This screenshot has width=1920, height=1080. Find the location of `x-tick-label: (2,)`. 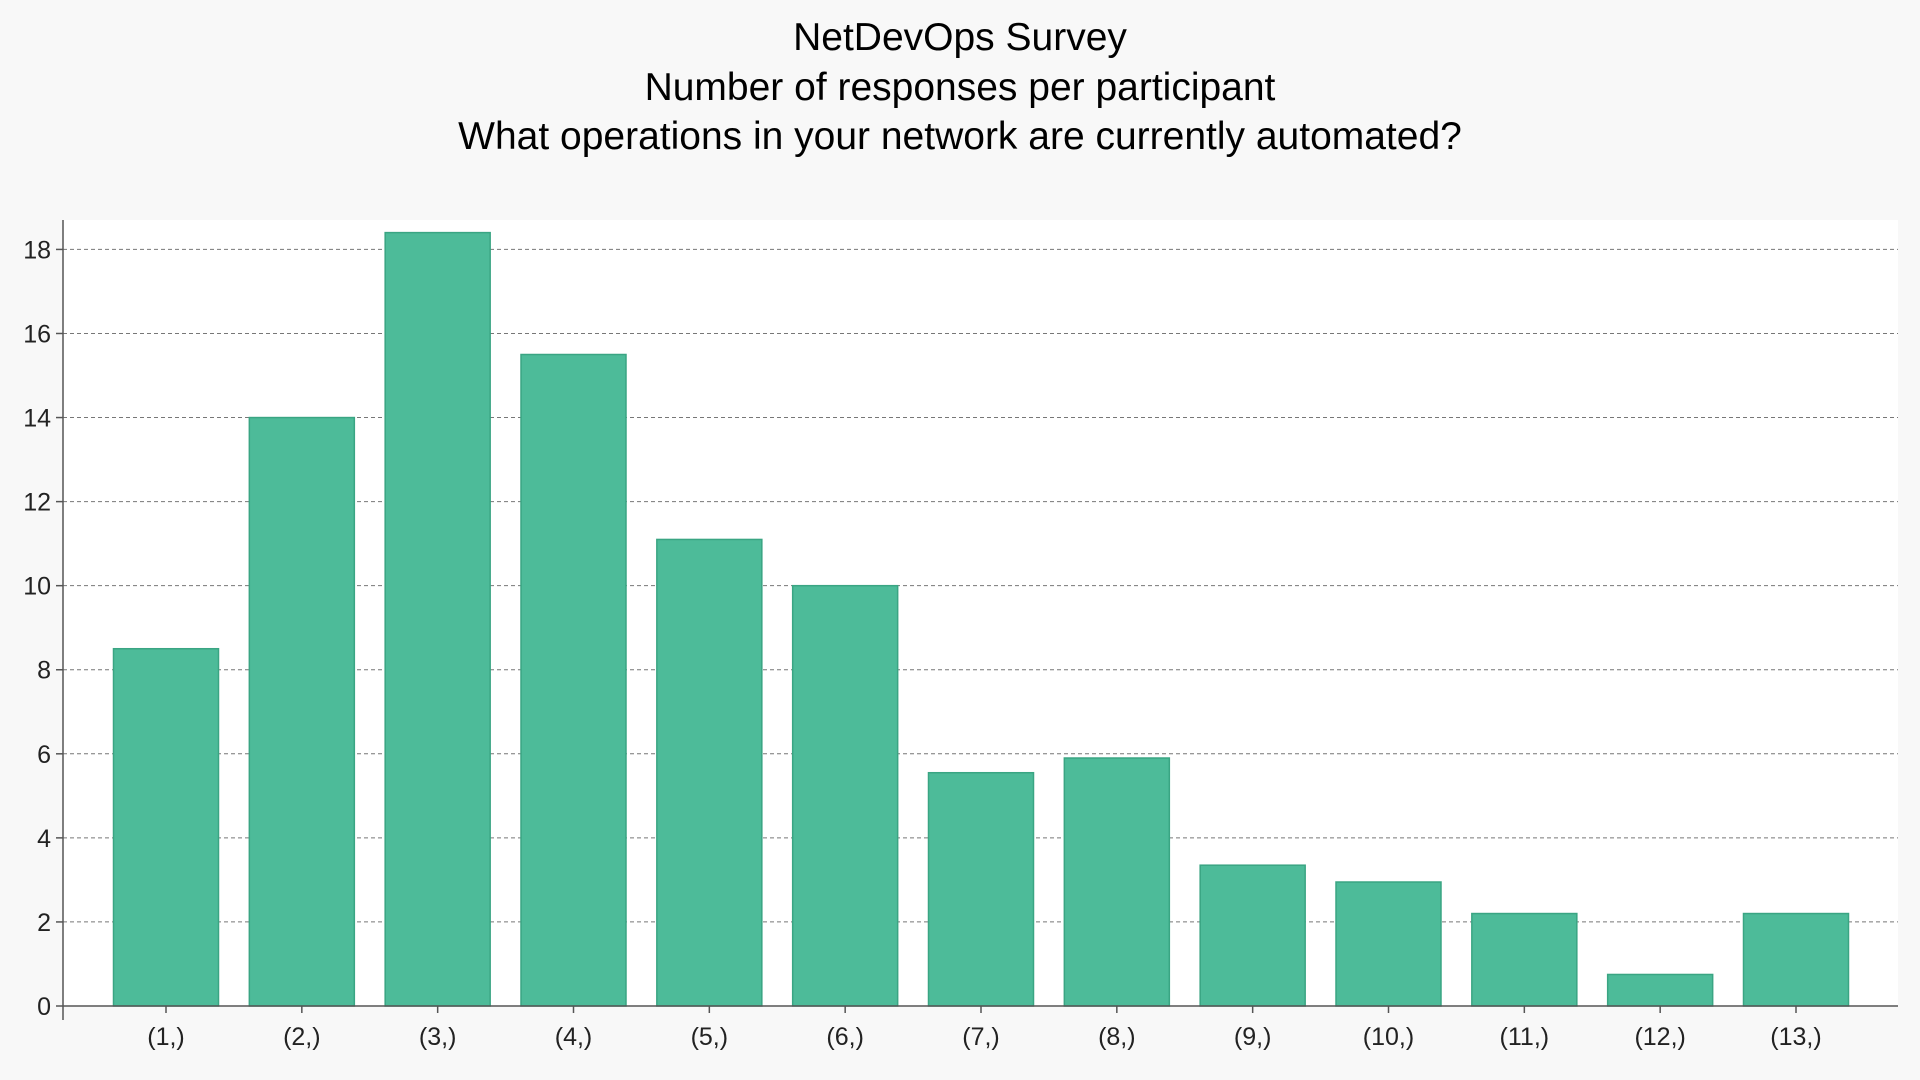

x-tick-label: (2,) is located at coordinates (302, 1037).